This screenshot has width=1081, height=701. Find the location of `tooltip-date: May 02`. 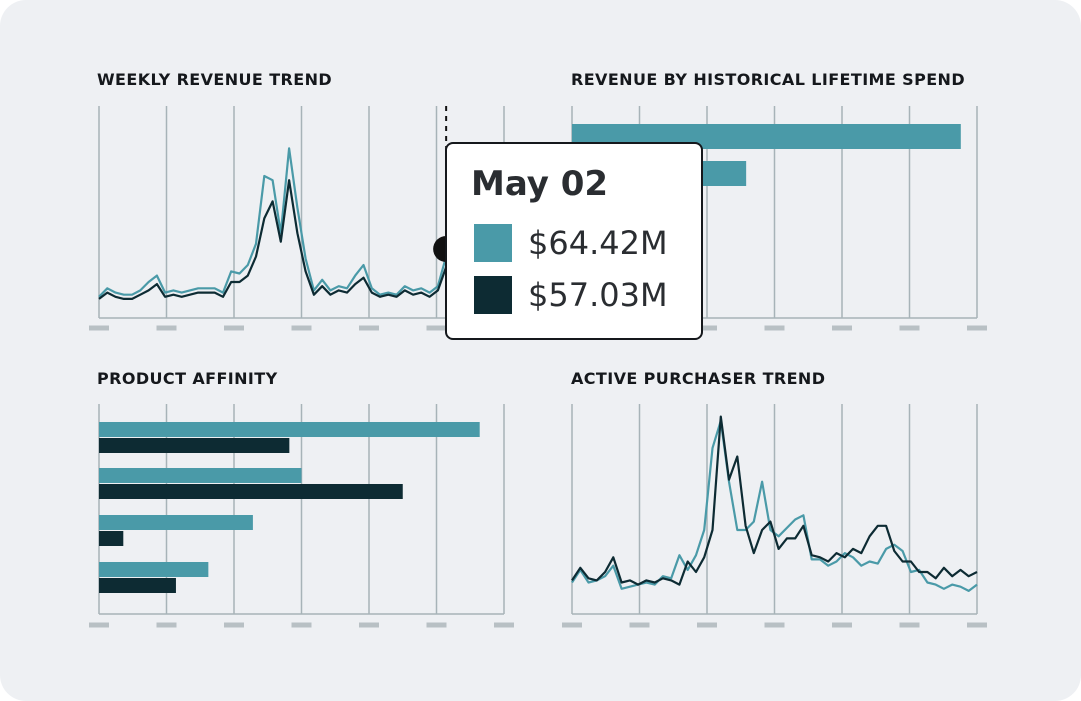

tooltip-date: May 02 is located at coordinates (540, 184).